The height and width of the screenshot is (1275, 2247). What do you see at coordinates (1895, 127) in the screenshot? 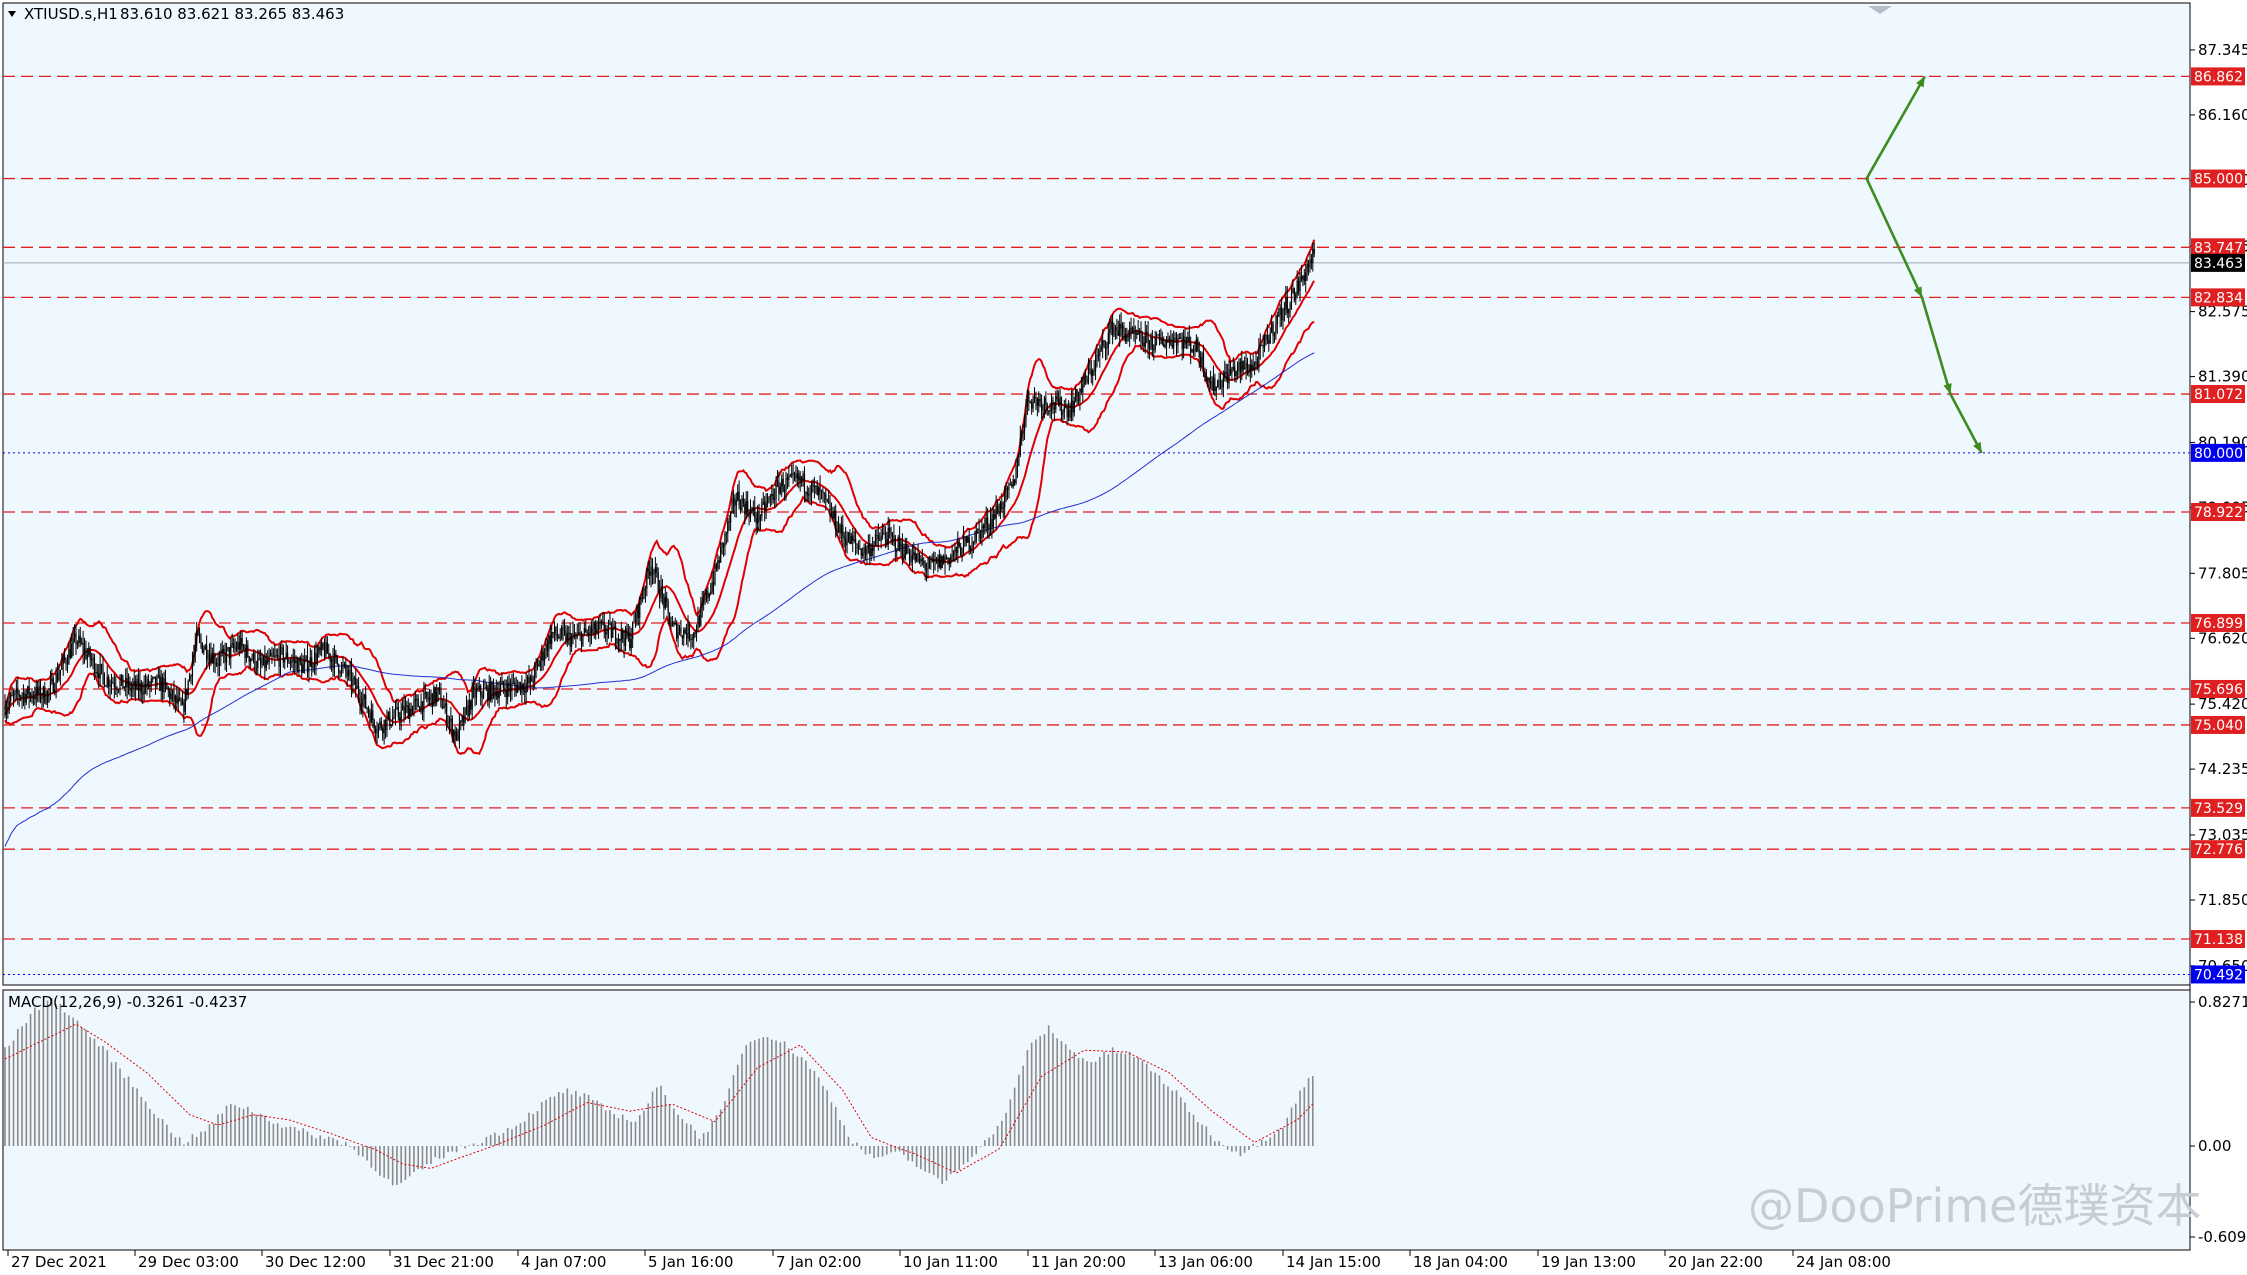
I see `forecast-arrow-line` at bounding box center [1895, 127].